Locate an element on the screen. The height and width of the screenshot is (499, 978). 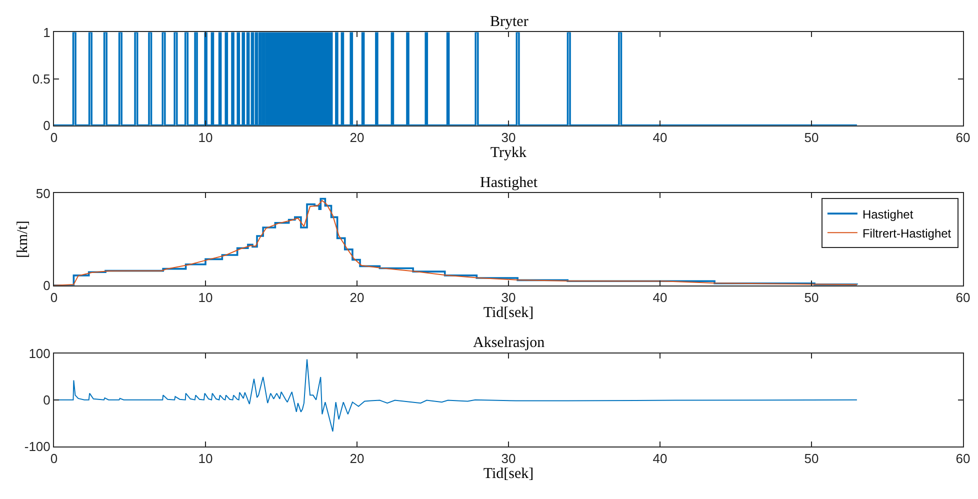
x-axis-title: Trykk is located at coordinates (509, 152).